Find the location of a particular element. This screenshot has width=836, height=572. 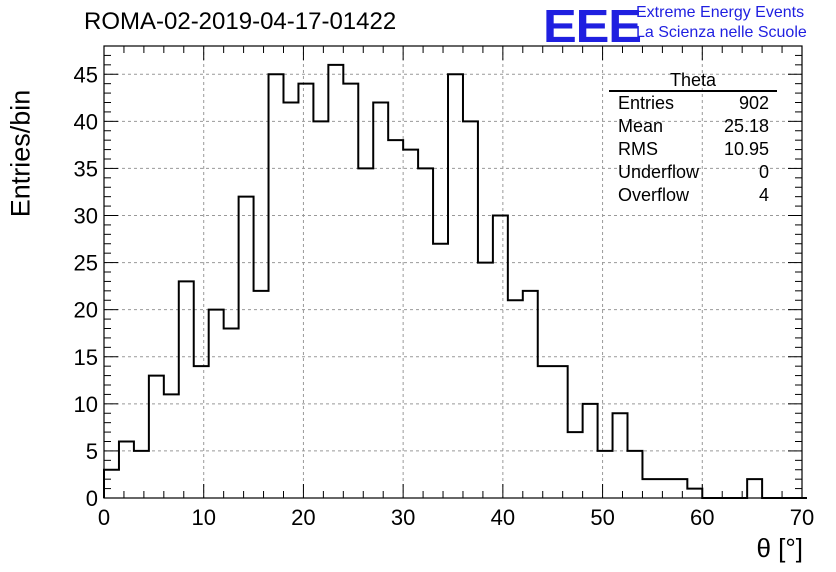

stats-label: RMS is located at coordinates (638, 149).